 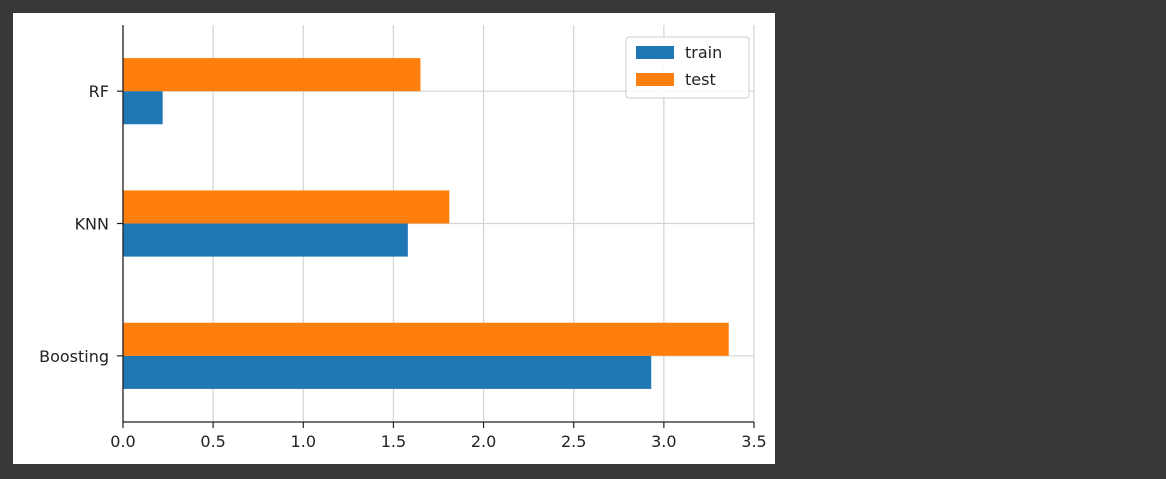 What do you see at coordinates (99, 91) in the screenshot?
I see `y-tick-label: RF` at bounding box center [99, 91].